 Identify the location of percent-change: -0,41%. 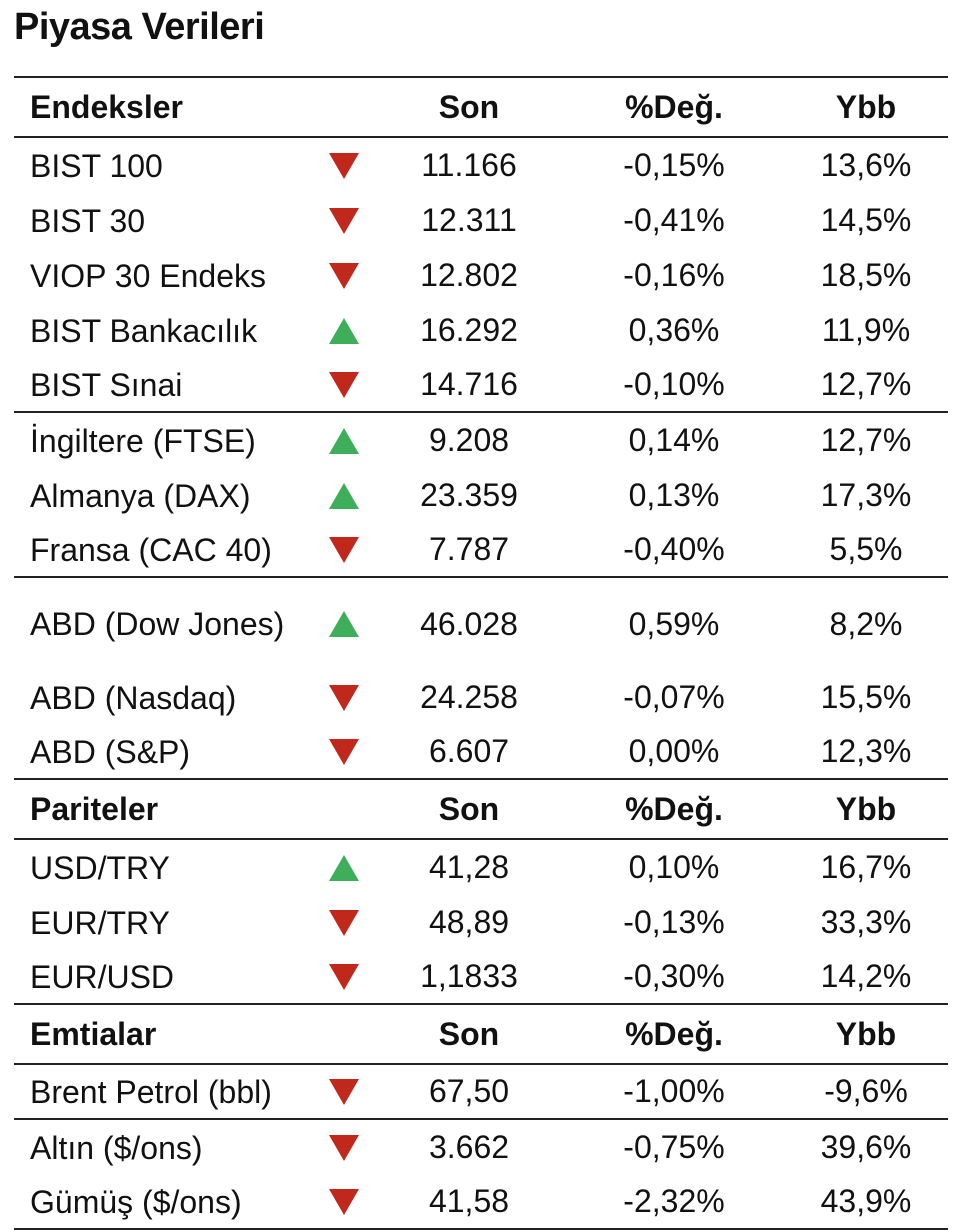
(674, 220).